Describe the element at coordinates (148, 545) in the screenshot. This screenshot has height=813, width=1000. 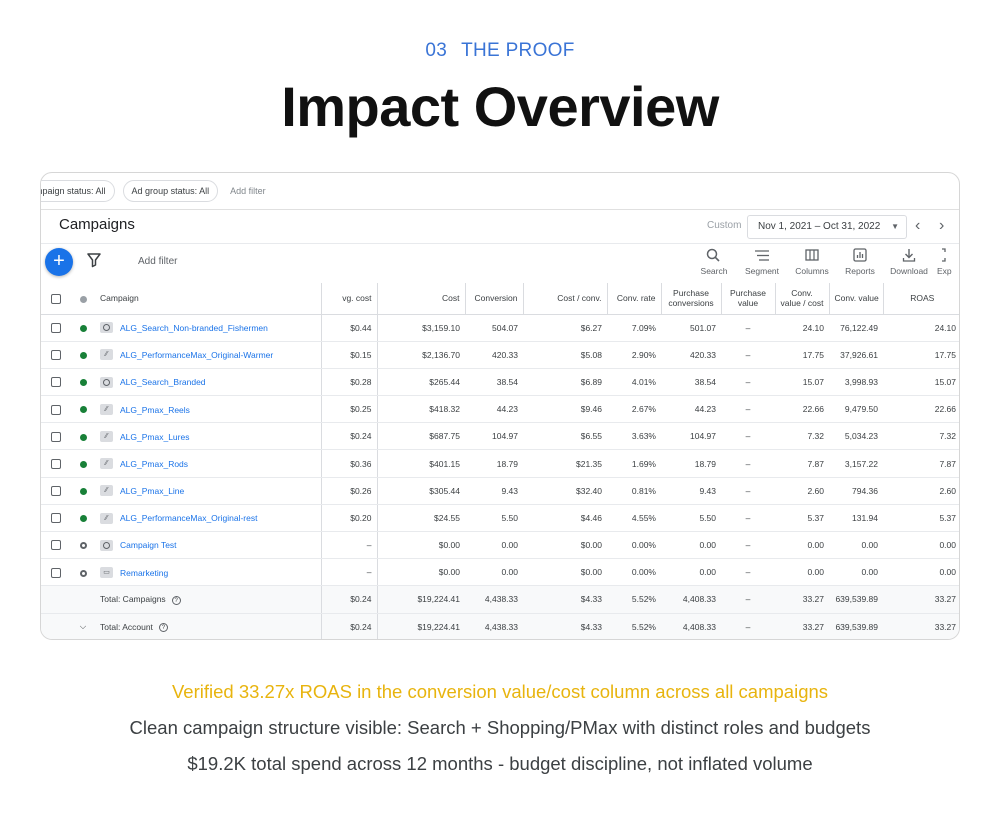
I see `campaign-name-link: Campaign Test` at that location.